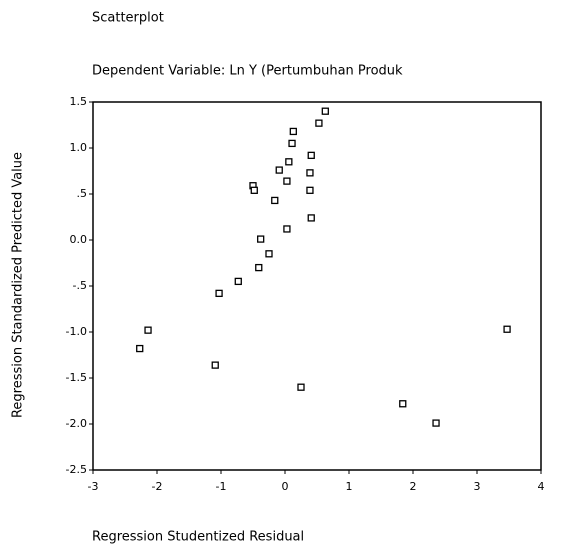 The height and width of the screenshot is (548, 571). Describe the element at coordinates (128, 18) in the screenshot. I see `chart-title: Scatterplot` at that location.